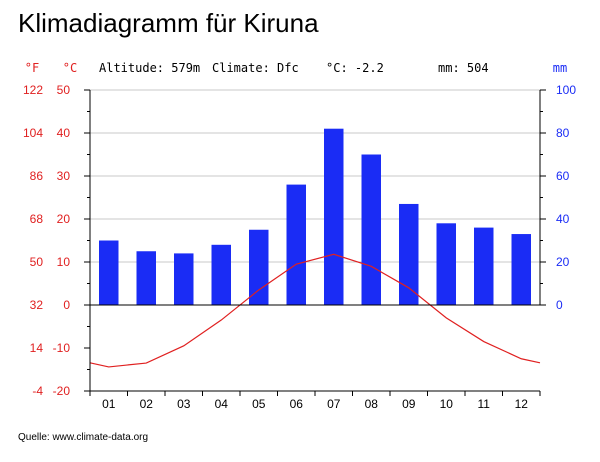  Describe the element at coordinates (334, 404) in the screenshot. I see `month-label: 07` at that location.